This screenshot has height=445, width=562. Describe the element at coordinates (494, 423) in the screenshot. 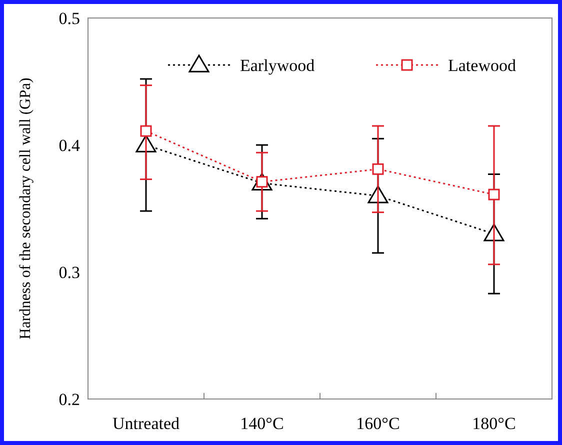

I see `x-tick-label: 180°C` at that location.